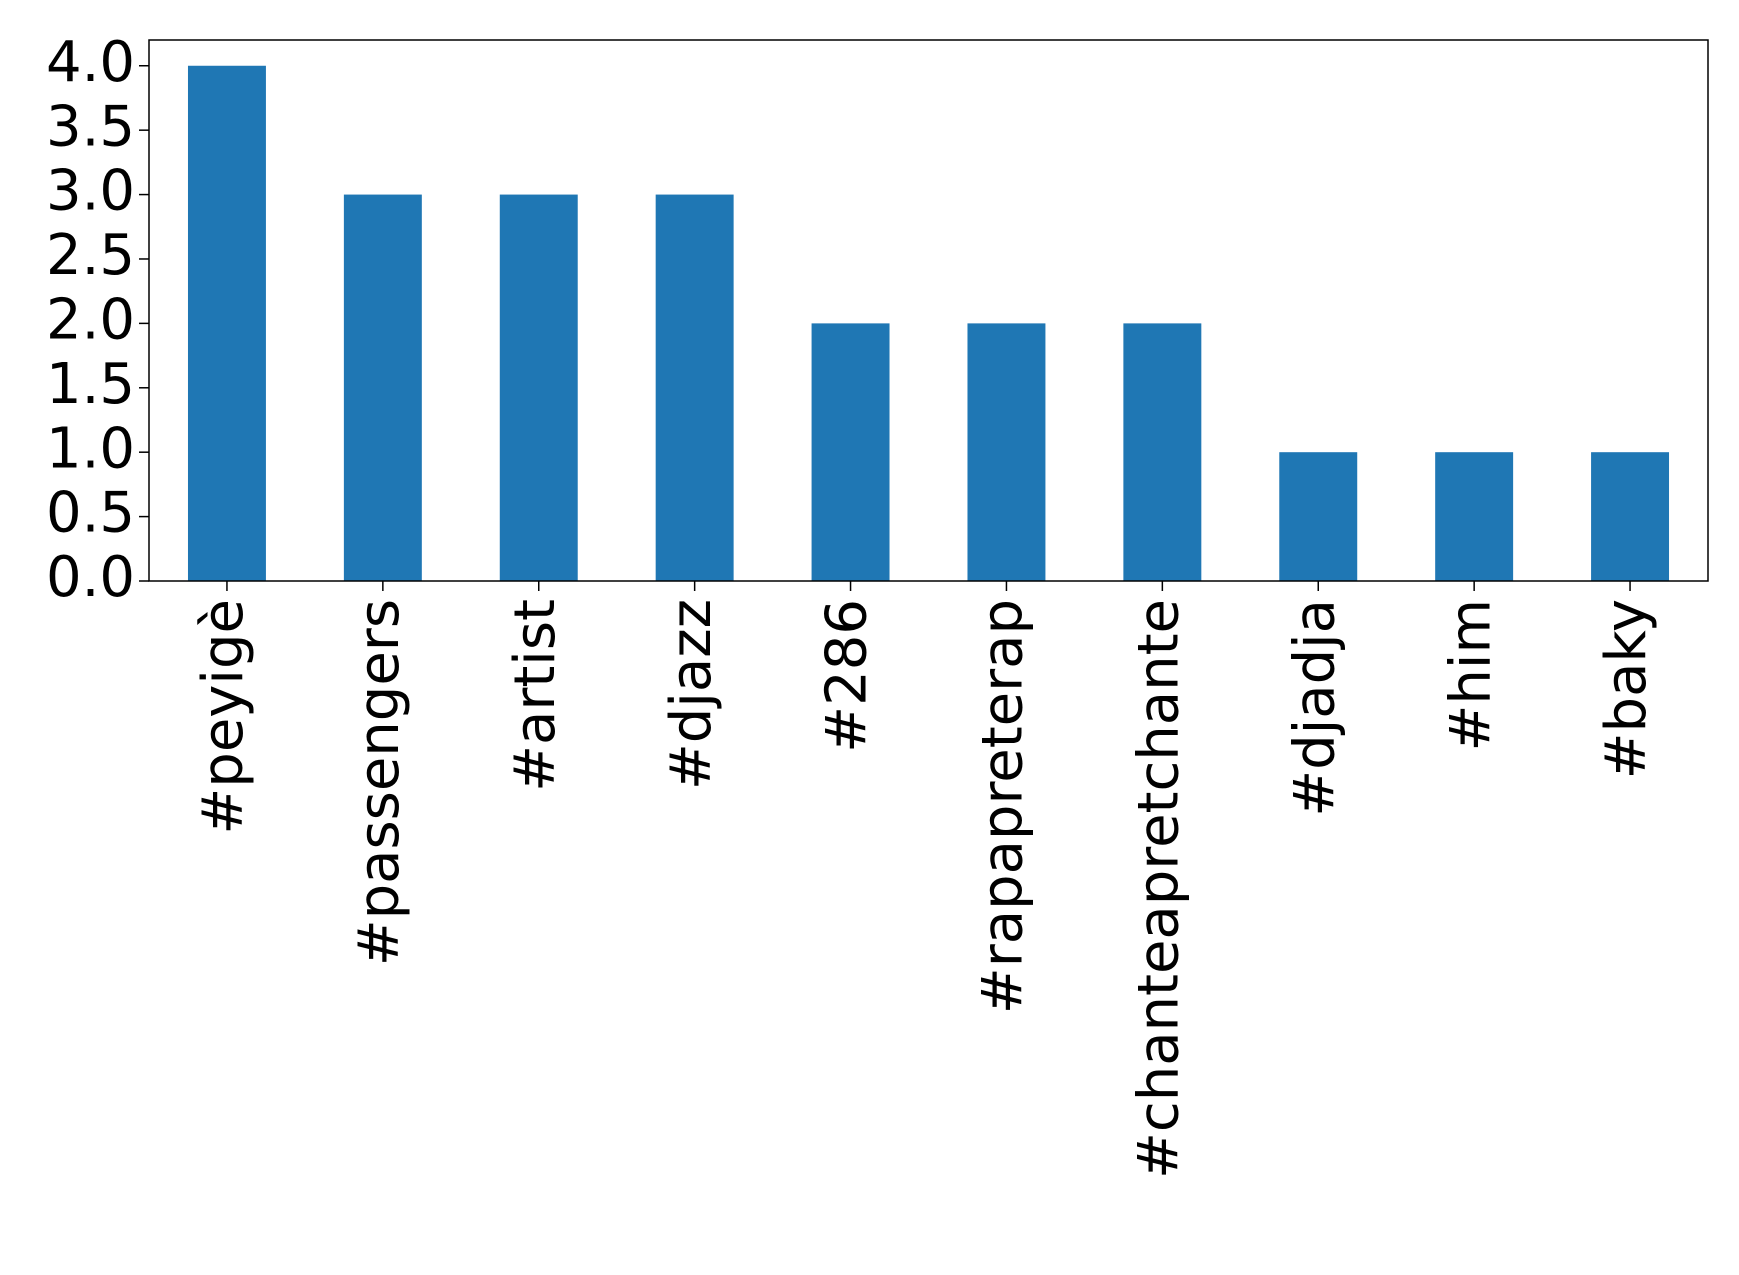 This screenshot has height=1275, width=1739. Describe the element at coordinates (379, 782) in the screenshot. I see `x-tick-label: #passengers` at that location.